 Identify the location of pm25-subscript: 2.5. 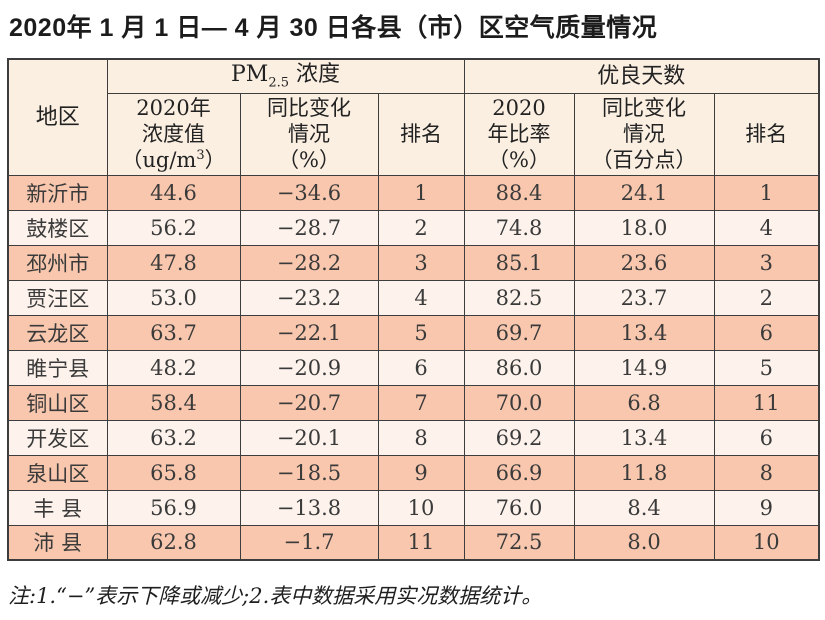
(279, 83).